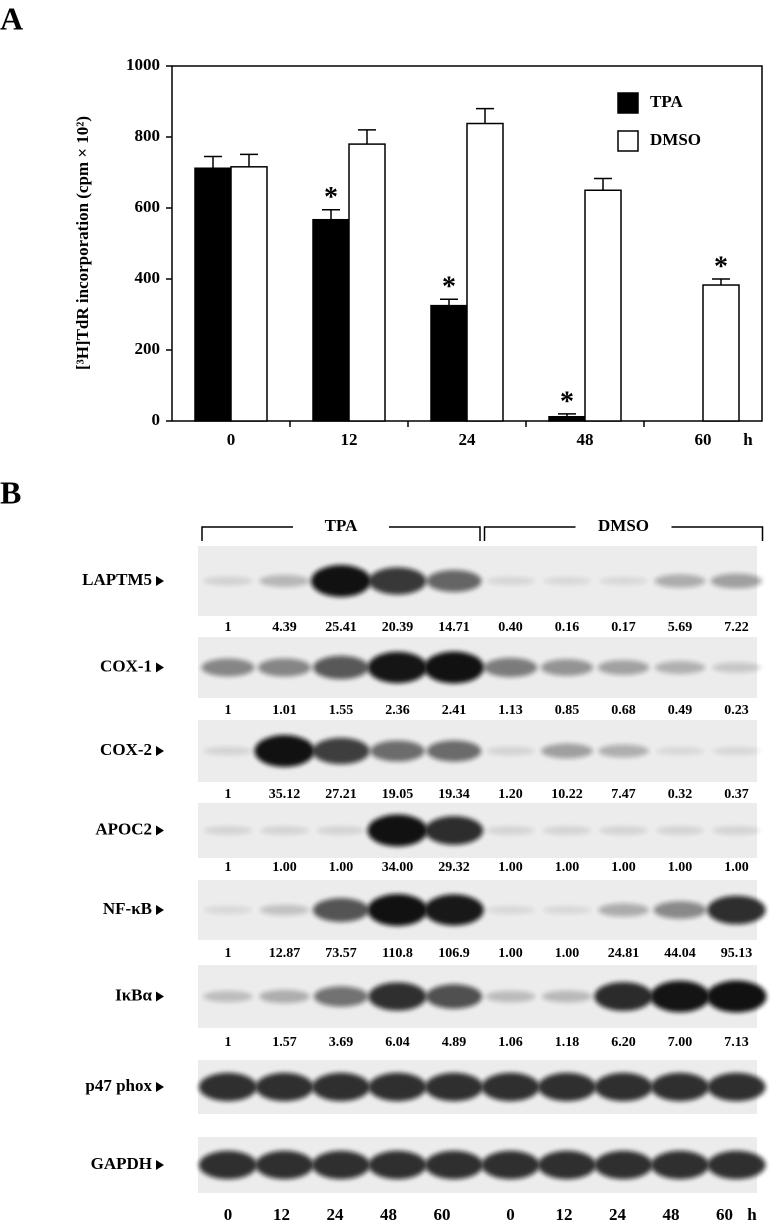 The width and height of the screenshot is (771, 1229). Describe the element at coordinates (628, 141) in the screenshot. I see `legend-swatch` at that location.